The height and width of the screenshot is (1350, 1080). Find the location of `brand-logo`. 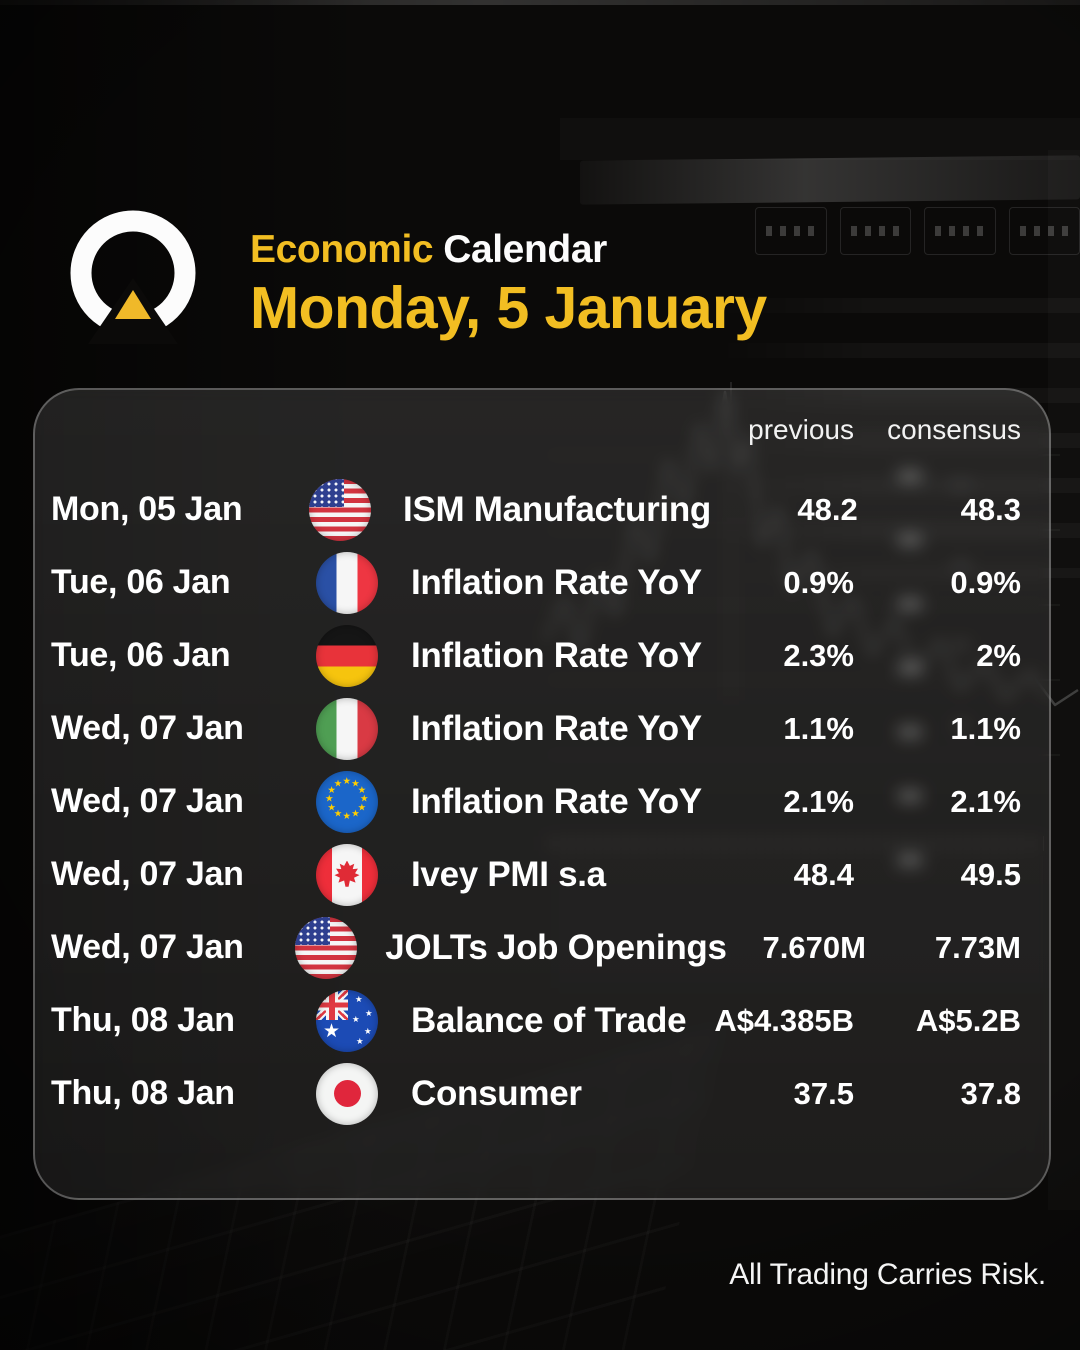

brand-logo is located at coordinates (133, 277).